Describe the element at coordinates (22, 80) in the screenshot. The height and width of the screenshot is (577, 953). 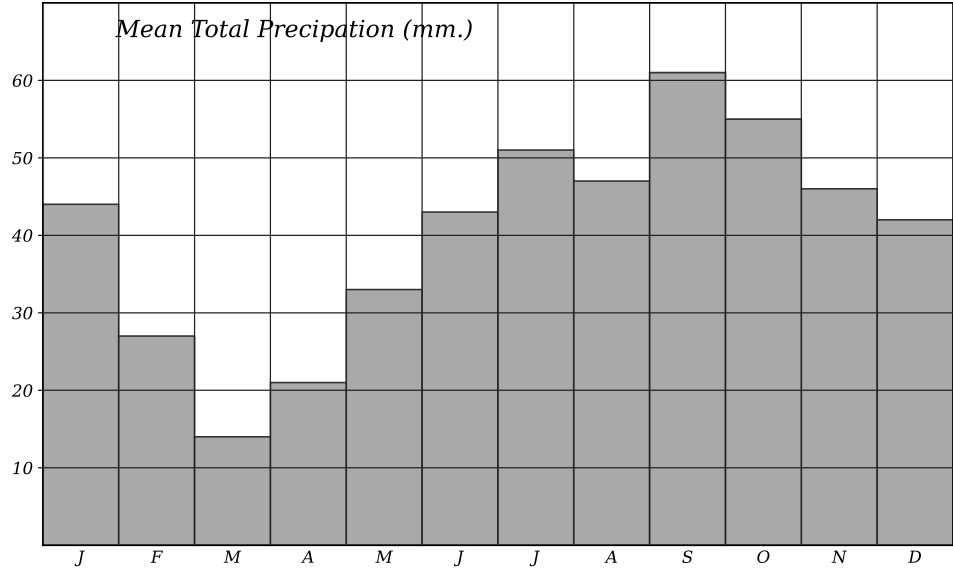
I see `y-tick-label: 60` at that location.